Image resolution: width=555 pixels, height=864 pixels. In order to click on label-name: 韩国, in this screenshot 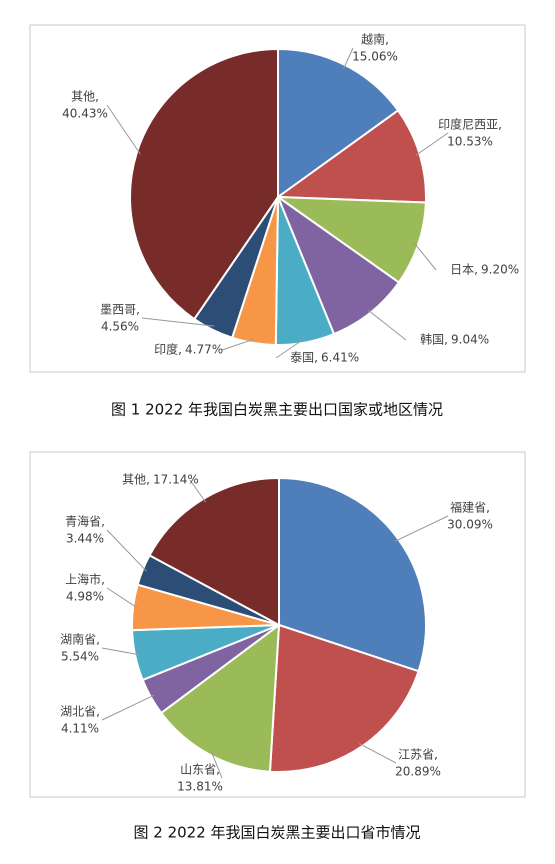, I will do `click(434, 339)`.